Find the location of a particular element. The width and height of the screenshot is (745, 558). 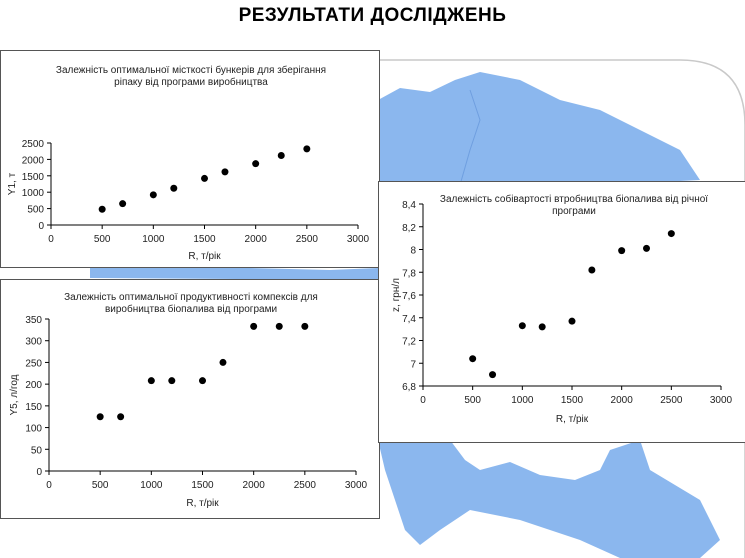

y-tick-label: 1500 is located at coordinates (33, 177).